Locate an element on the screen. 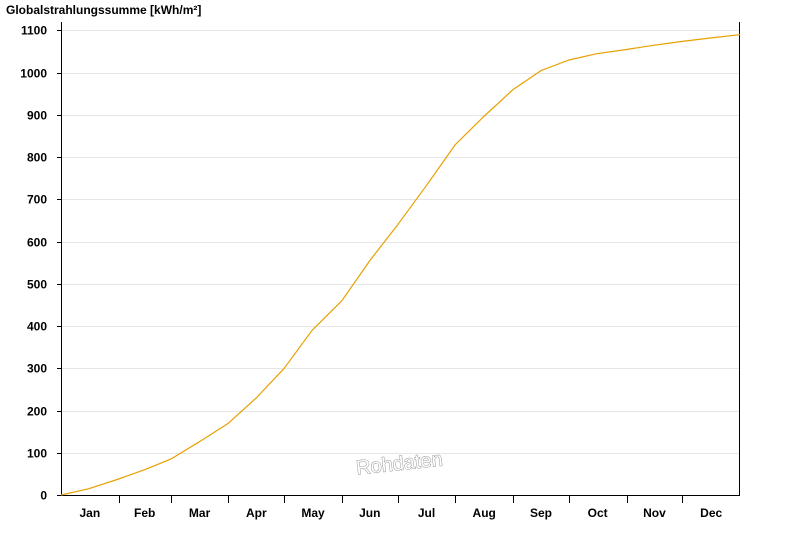  x-tick-label: Jun is located at coordinates (369, 513).